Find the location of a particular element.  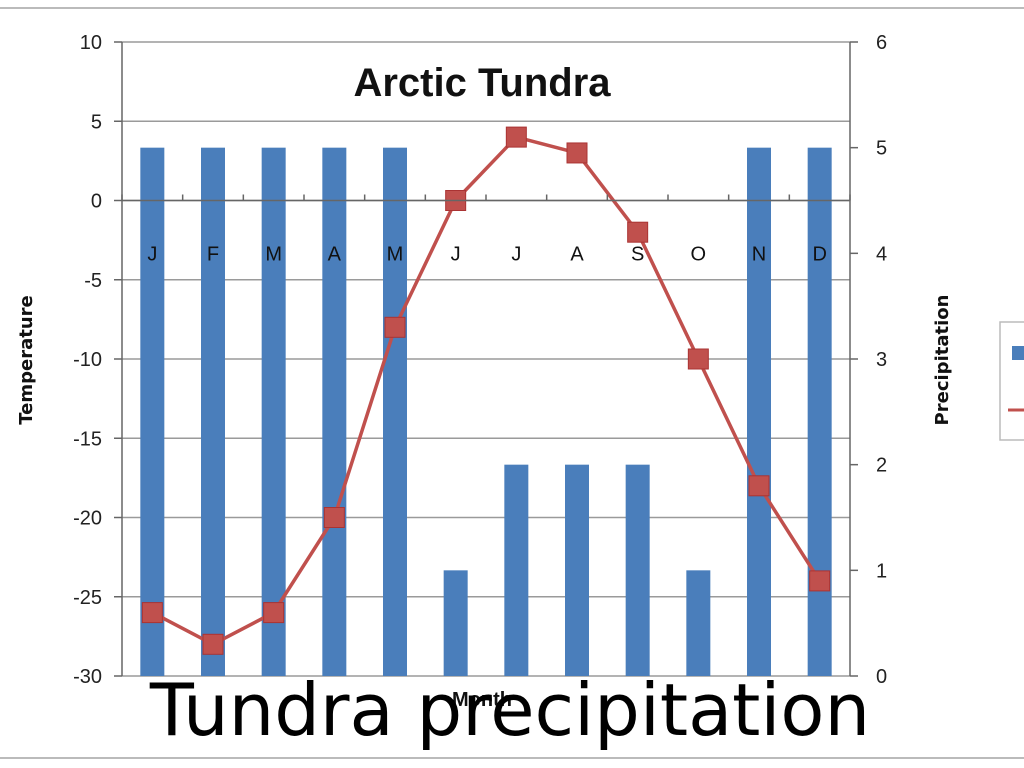

left-tick-label: -15 is located at coordinates (87, 439).